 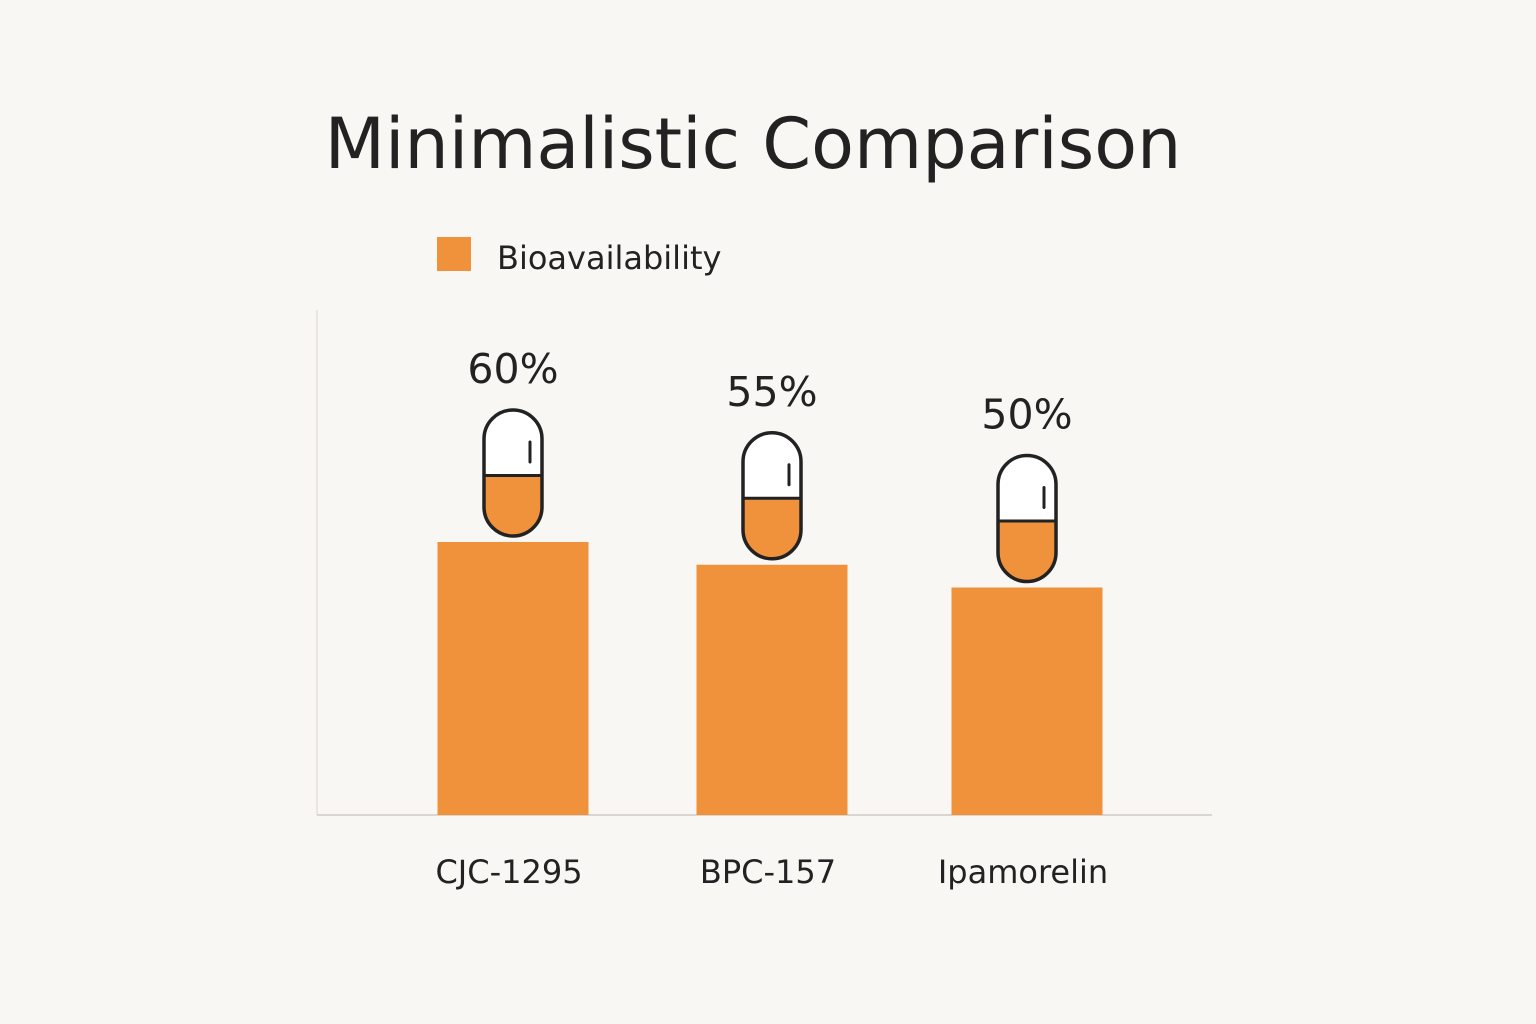 I want to click on legend-label: Bioavailability, so click(x=609, y=258).